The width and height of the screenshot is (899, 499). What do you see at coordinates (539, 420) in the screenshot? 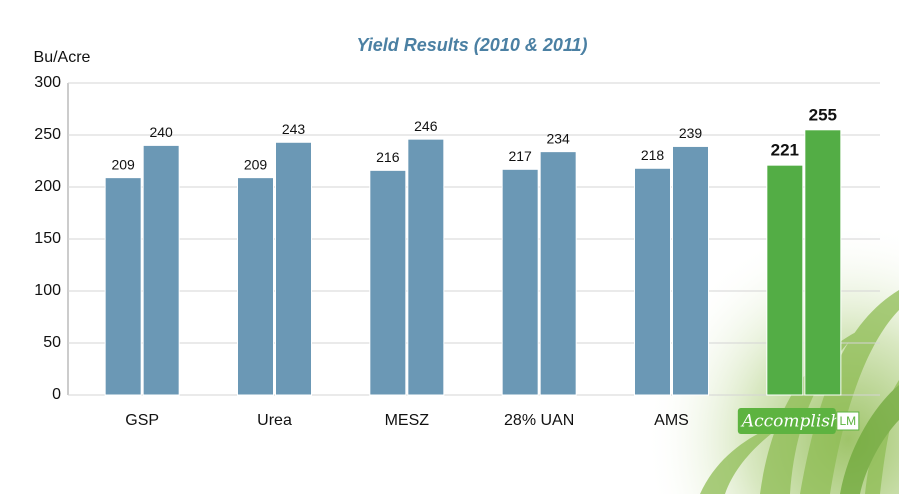
I see `x-tick-label: 28% UAN` at bounding box center [539, 420].